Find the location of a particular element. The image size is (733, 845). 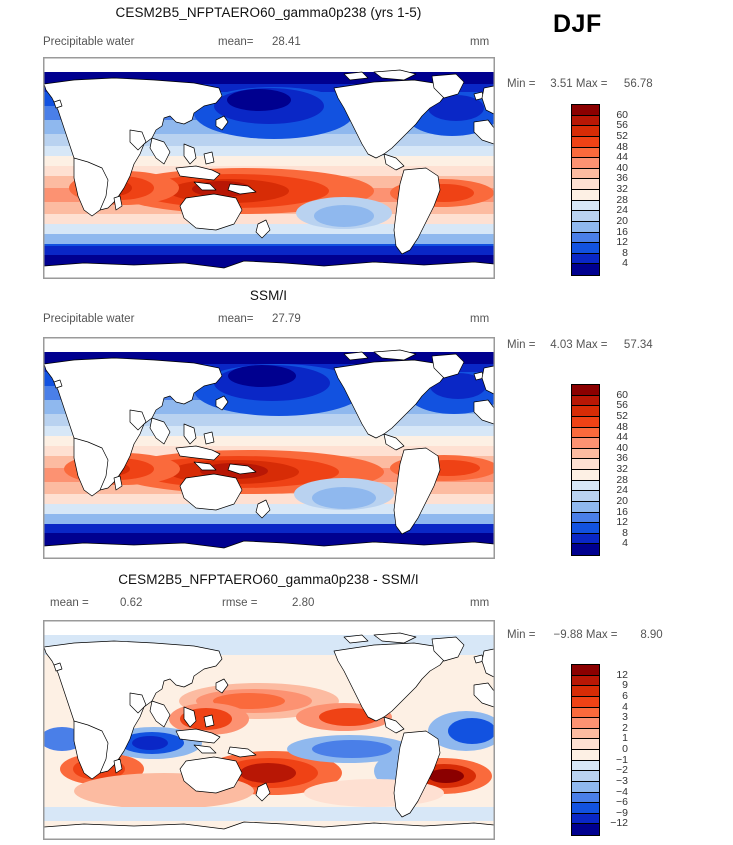

colorbar-tick-label: −3 is located at coordinates (622, 780).